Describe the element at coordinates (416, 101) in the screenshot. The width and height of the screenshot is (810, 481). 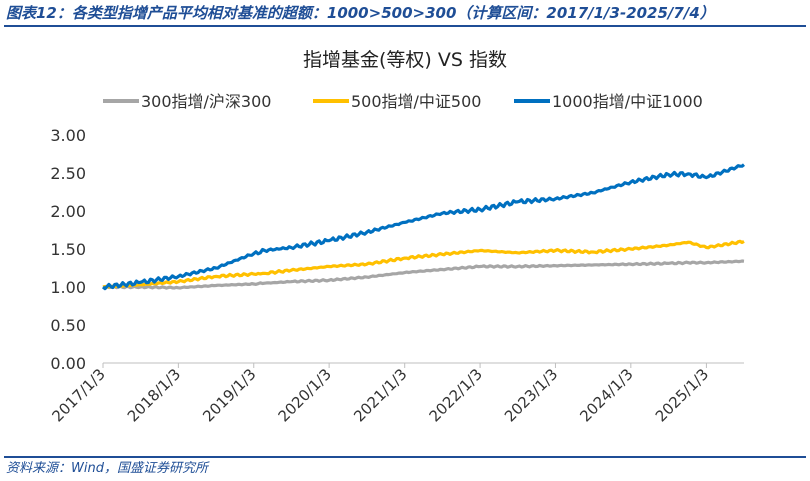
I see `legend-label: 500指增/中证500` at that location.